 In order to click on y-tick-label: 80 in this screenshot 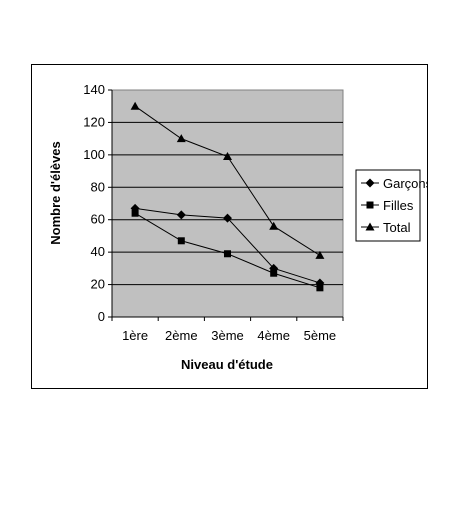, I will do `click(98, 186)`.